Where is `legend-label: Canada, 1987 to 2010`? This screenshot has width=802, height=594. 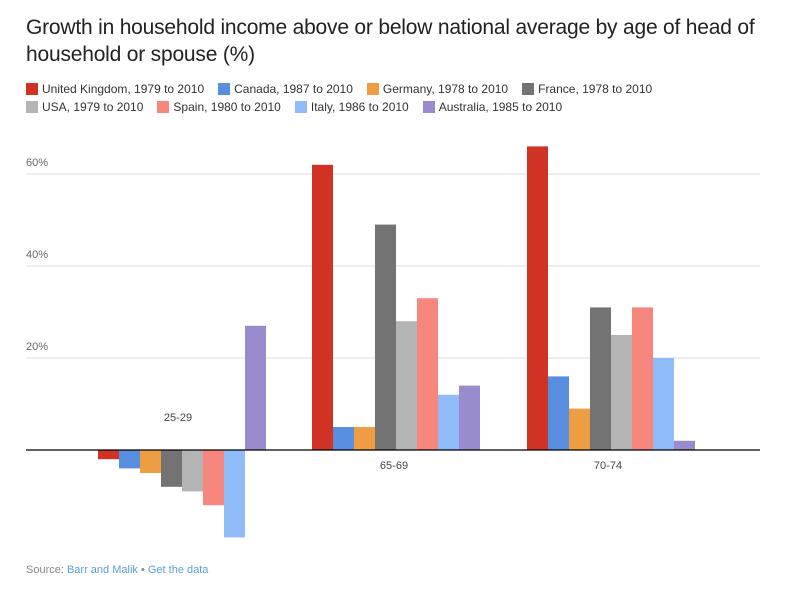
legend-label: Canada, 1987 to 2010 is located at coordinates (293, 89).